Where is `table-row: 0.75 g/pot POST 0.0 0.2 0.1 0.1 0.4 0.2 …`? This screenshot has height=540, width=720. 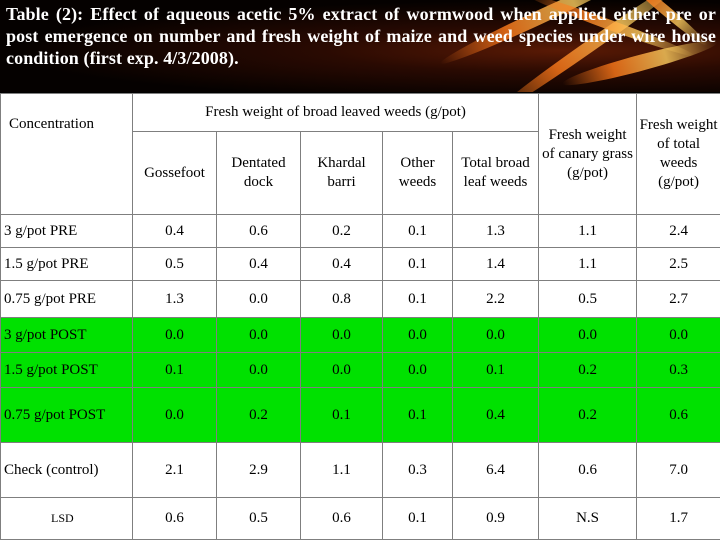
table-row: 0.75 g/pot POST 0.0 0.2 0.1 0.1 0.4 0.2 … is located at coordinates (360, 415).